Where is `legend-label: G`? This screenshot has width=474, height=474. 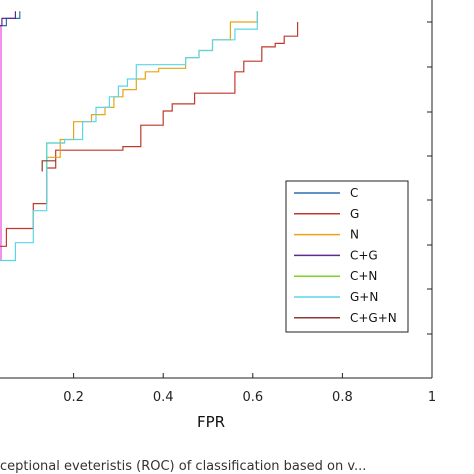
legend-label: G is located at coordinates (354, 214).